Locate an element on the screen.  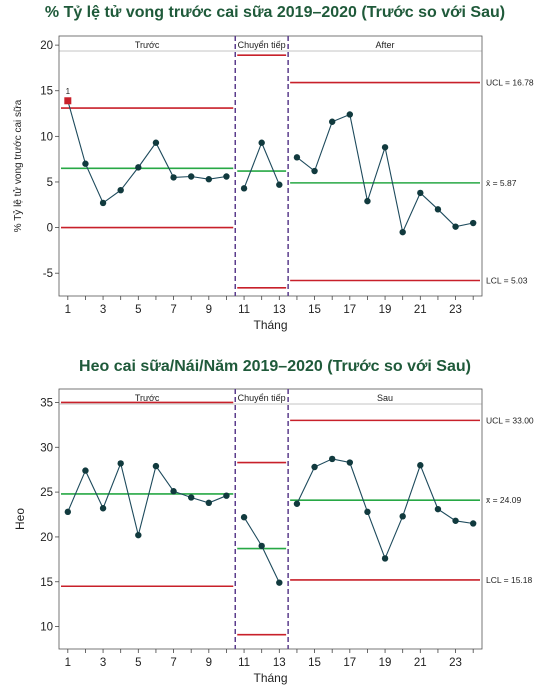
ucl-value-label: UCL = 16.78 is located at coordinates (510, 83).